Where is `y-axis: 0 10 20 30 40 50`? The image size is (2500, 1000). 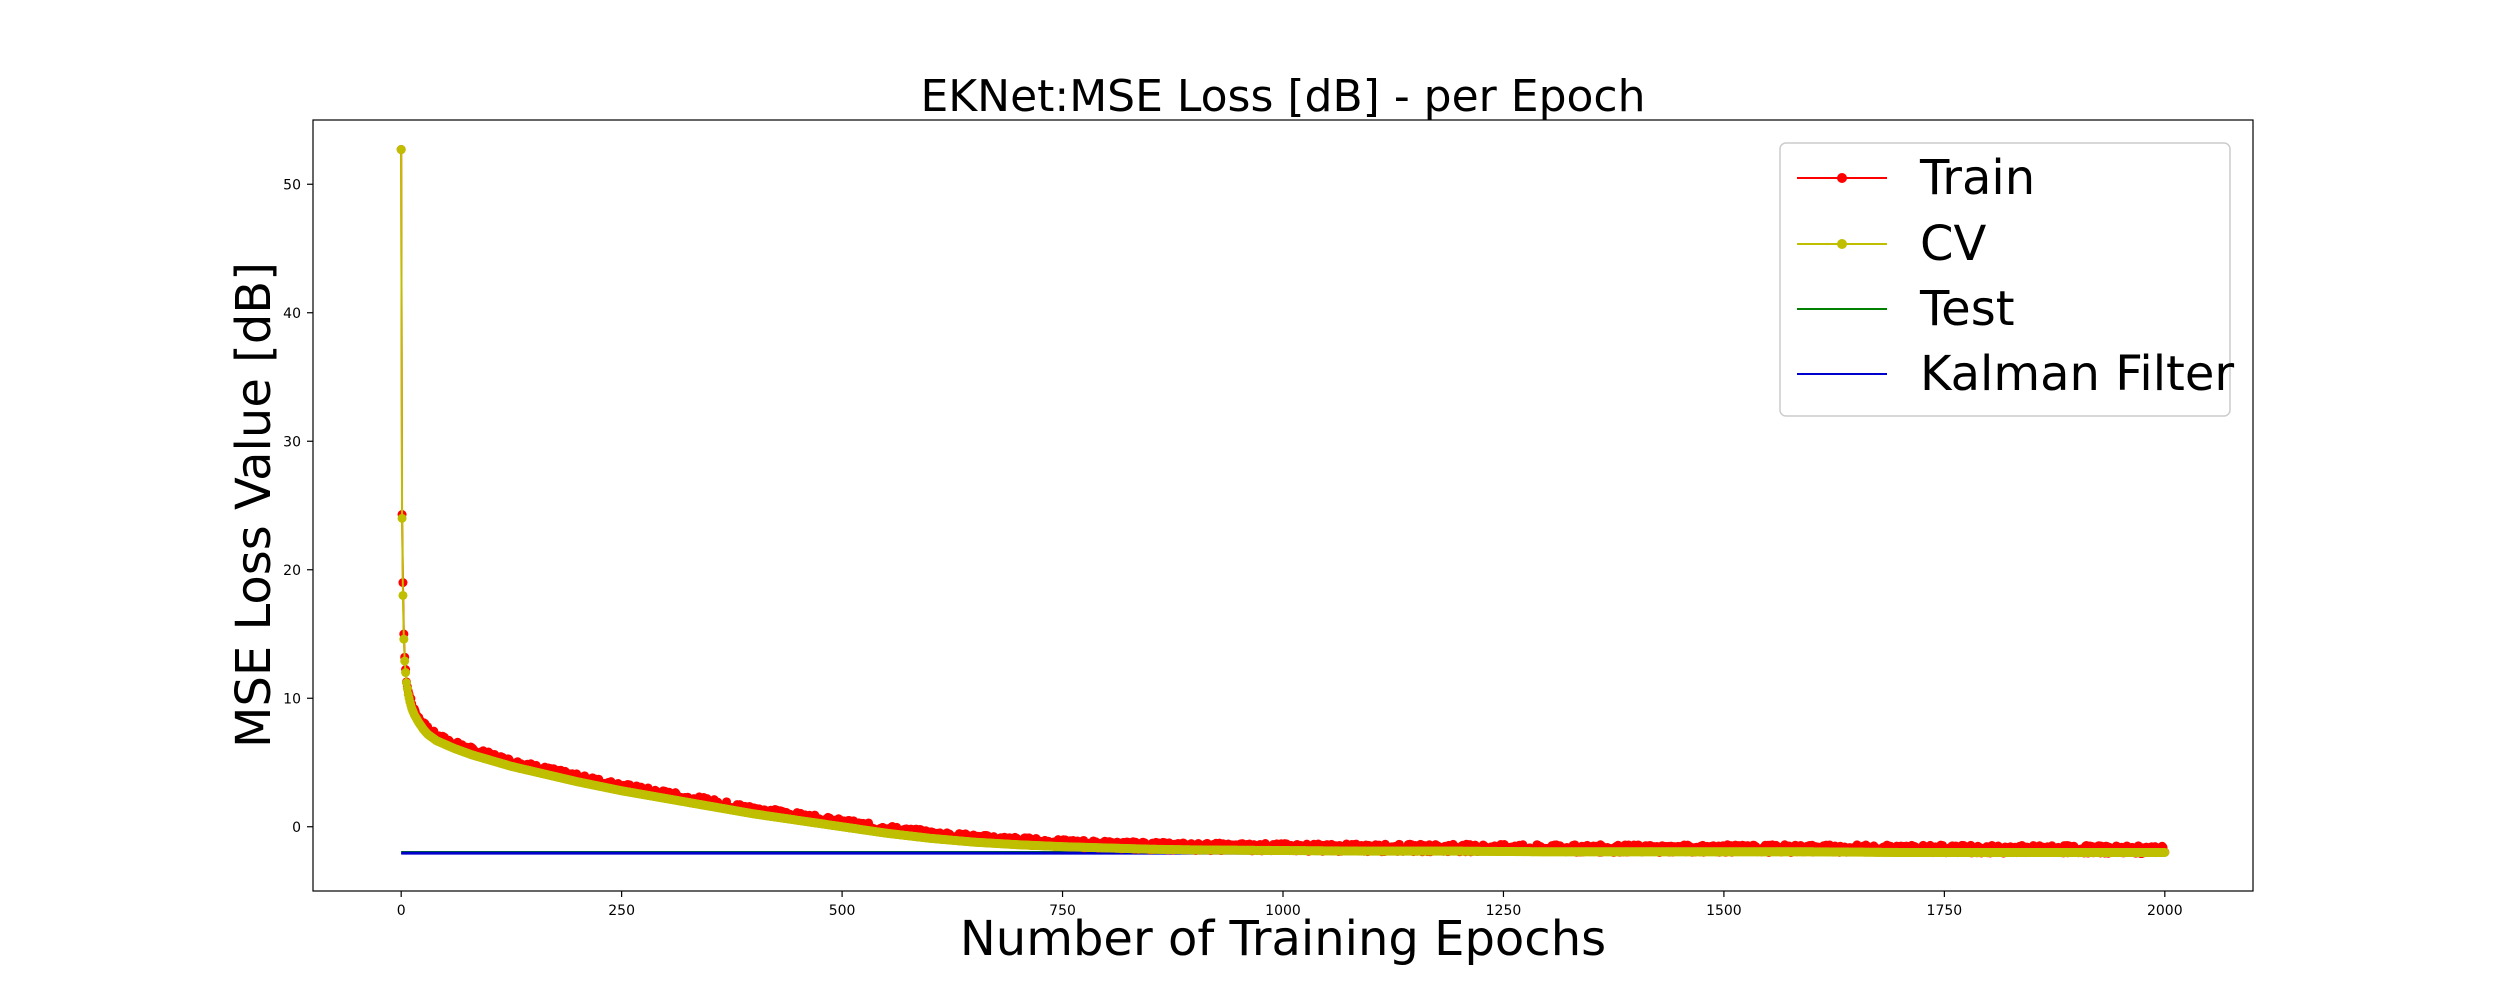
y-axis: 0 10 20 30 40 50 is located at coordinates (298, 506).